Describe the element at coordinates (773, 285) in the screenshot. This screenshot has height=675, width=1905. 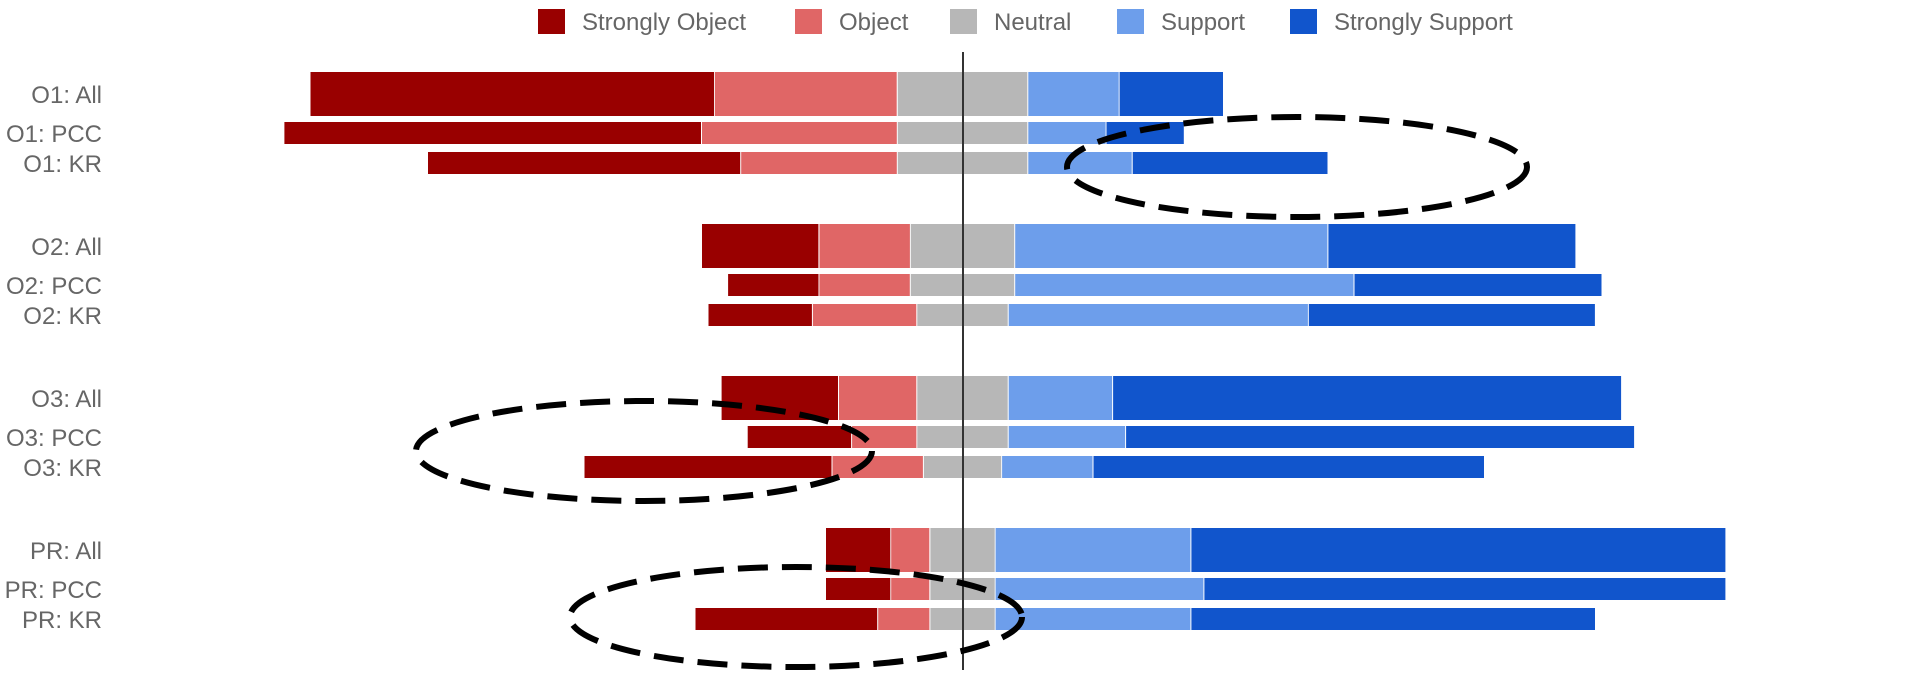
I see `bar-segment-o2-pcc-strongly-object` at that location.